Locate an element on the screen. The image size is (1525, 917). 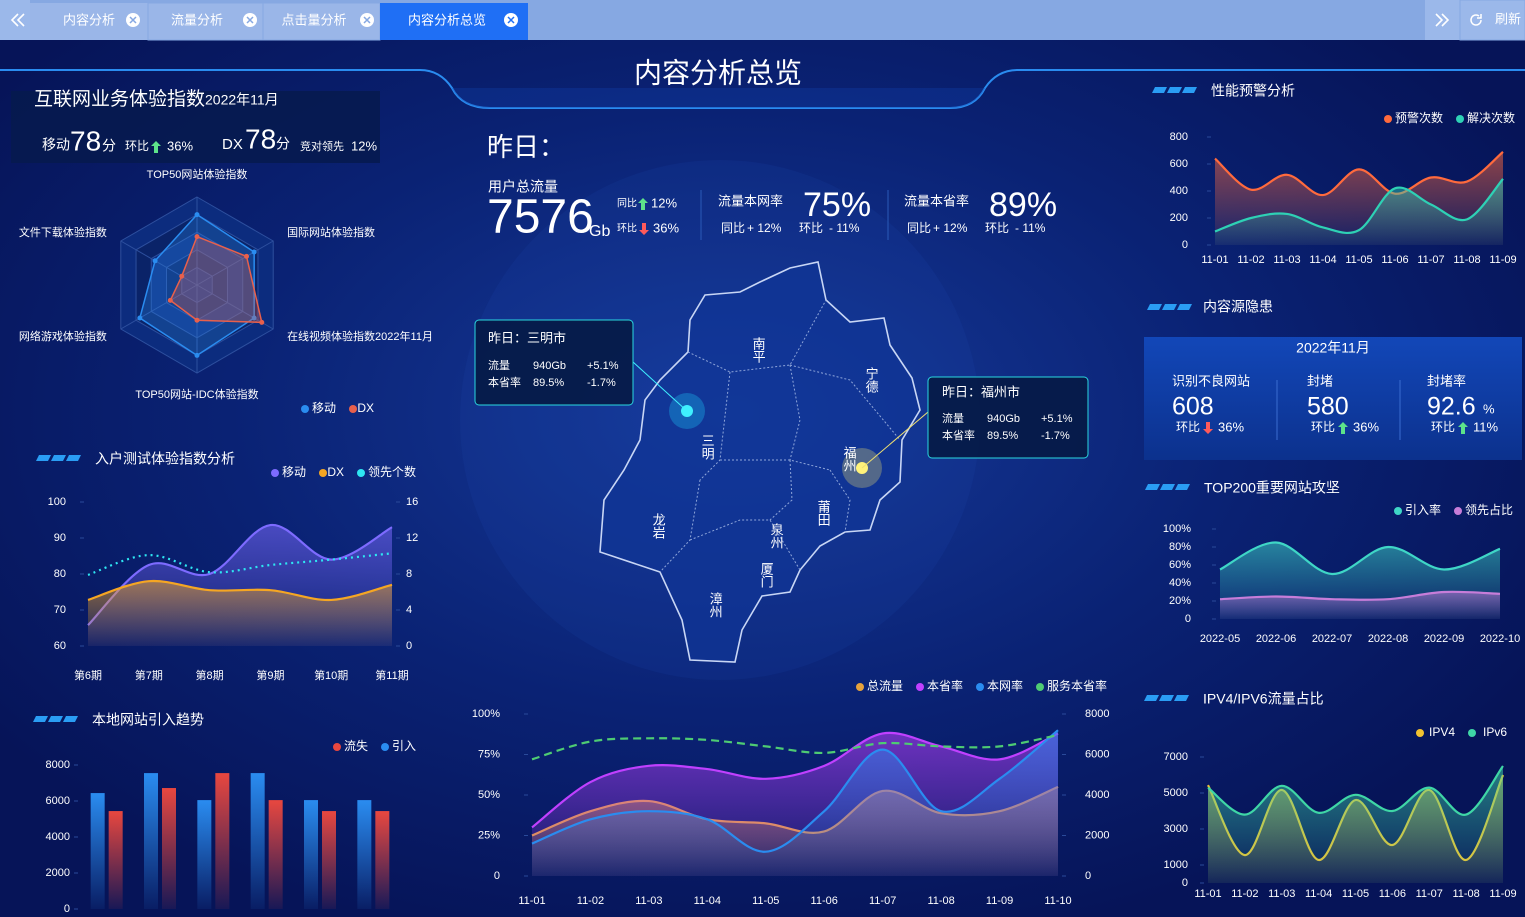
tab-close-x is located at coordinates (250, 20).